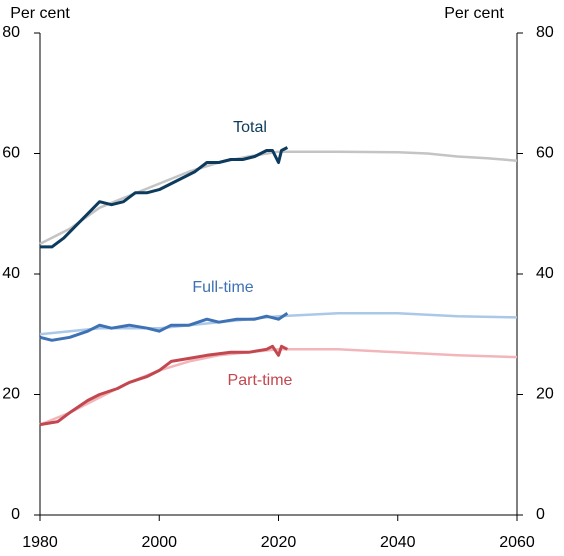  I want to click on x-tick-label: 2060, so click(517, 542).